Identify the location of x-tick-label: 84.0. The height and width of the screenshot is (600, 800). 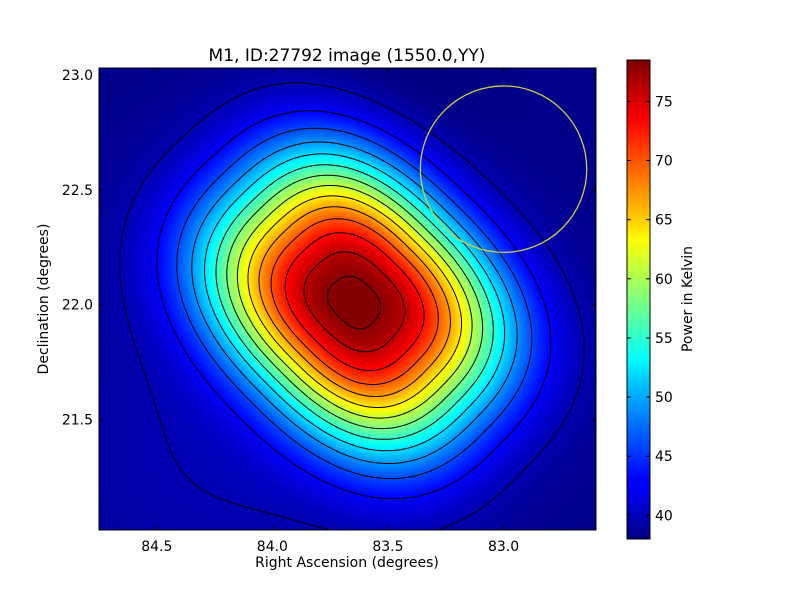
(272, 547).